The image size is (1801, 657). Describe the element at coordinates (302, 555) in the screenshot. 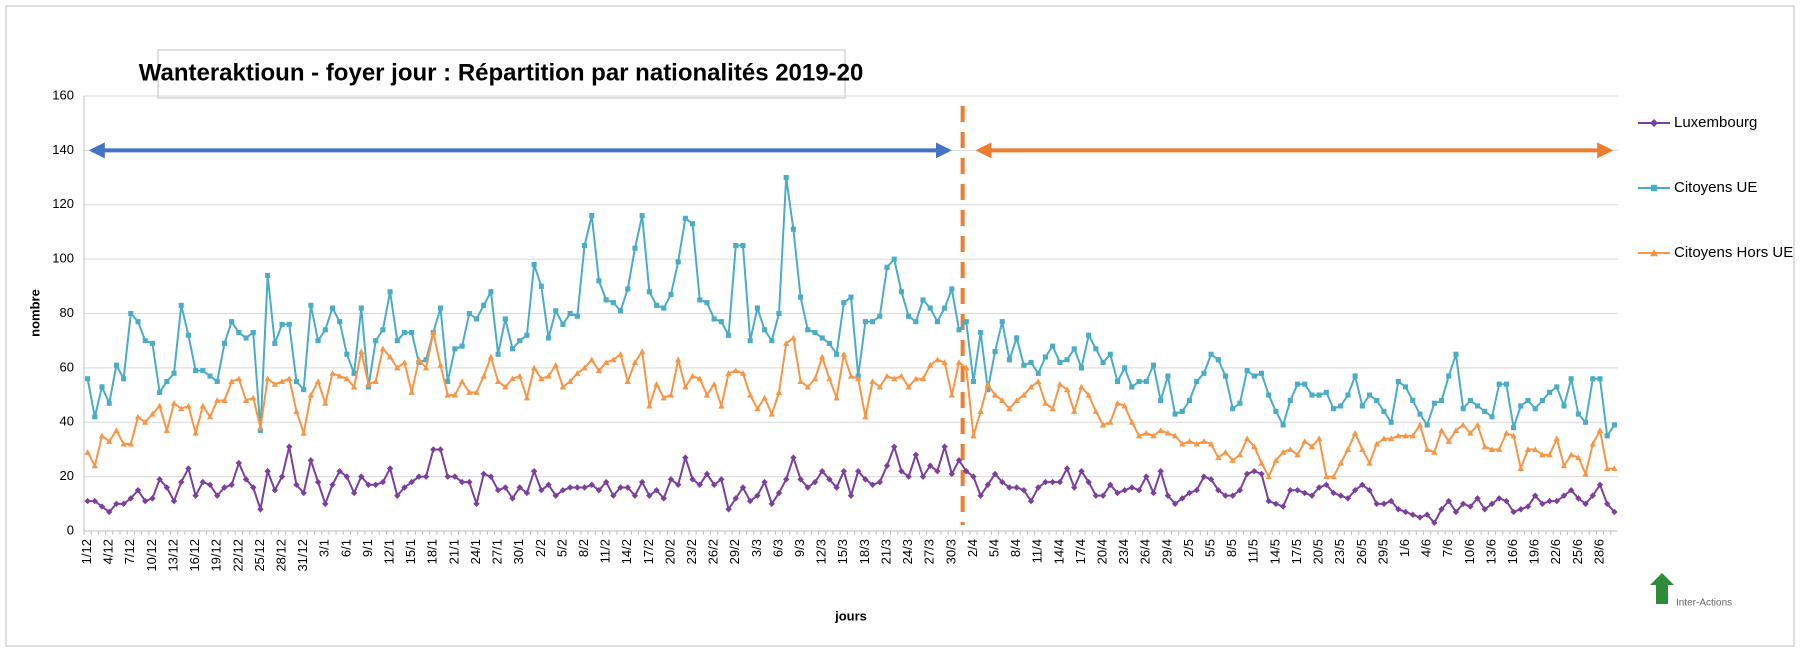

I see `x-tick-label: 31/12` at that location.